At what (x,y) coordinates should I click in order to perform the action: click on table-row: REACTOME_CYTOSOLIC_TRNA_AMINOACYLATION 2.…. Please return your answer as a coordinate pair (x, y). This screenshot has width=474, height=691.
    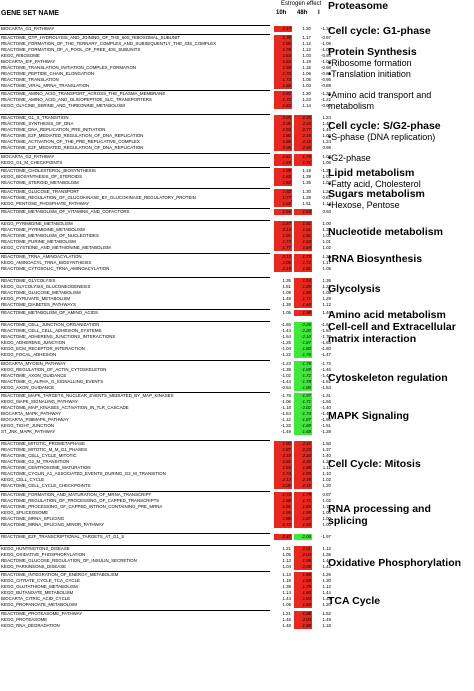
    Looking at the image, I should click on (237, 268).